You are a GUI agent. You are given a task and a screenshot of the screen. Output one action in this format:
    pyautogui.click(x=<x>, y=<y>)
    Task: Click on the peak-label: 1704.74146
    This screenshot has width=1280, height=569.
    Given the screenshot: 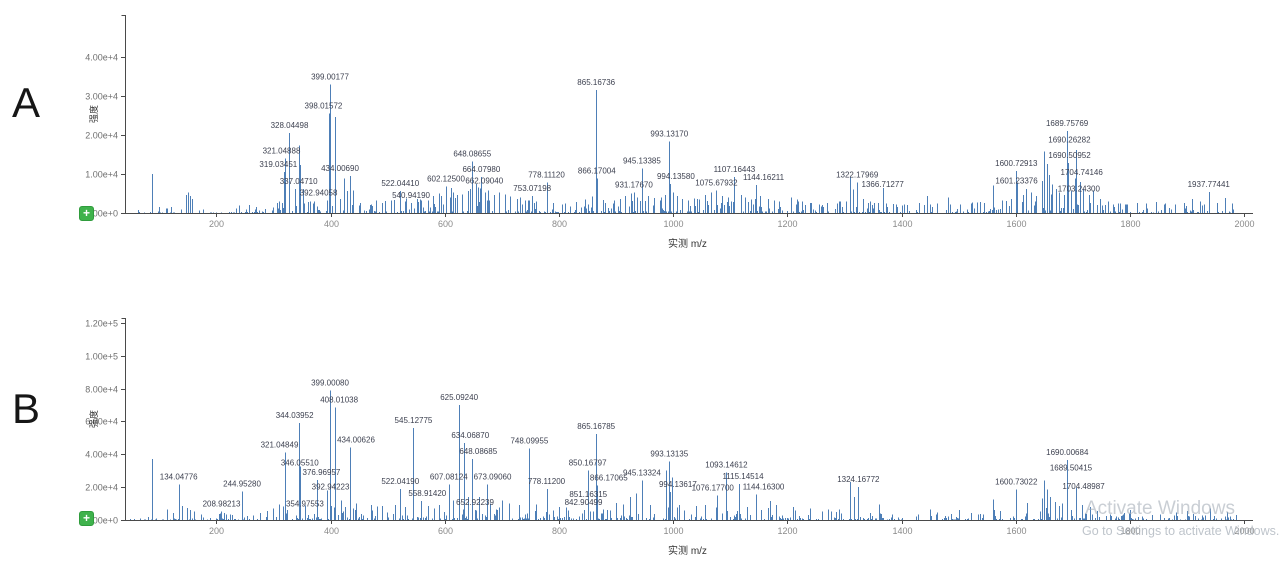 What is the action you would take?
    pyautogui.click(x=1082, y=172)
    